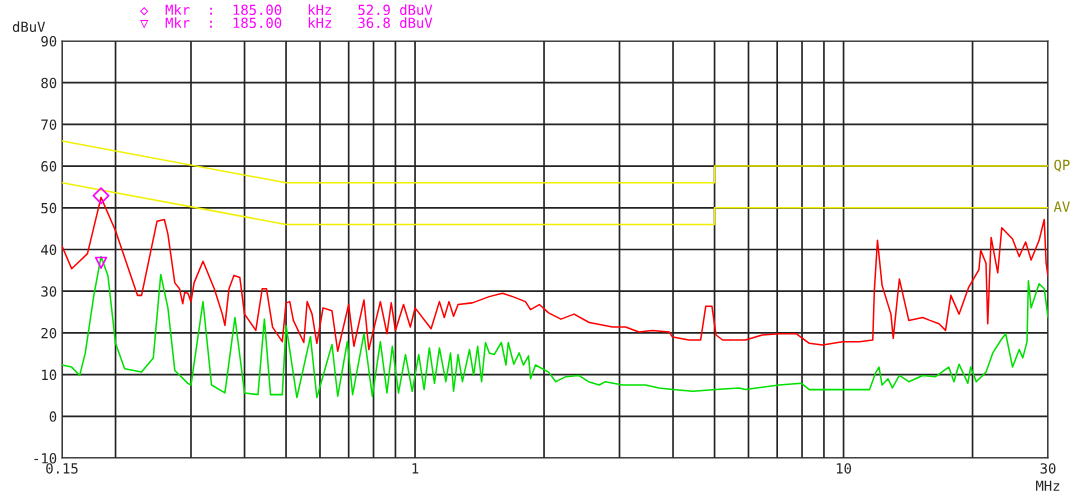 The width and height of the screenshot is (1079, 496). I want to click on y-tick-label: 0, so click(53, 416).